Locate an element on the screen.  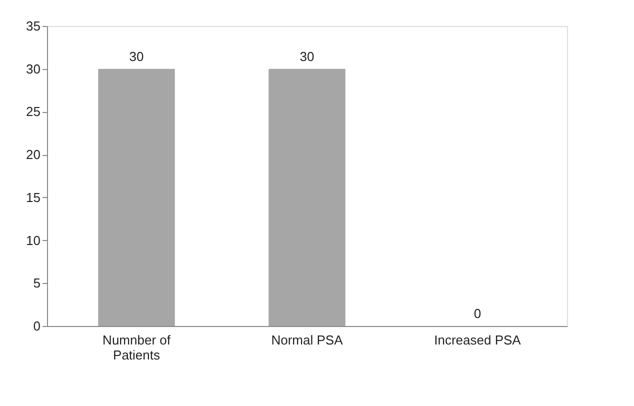
data-label: 0 is located at coordinates (478, 313).